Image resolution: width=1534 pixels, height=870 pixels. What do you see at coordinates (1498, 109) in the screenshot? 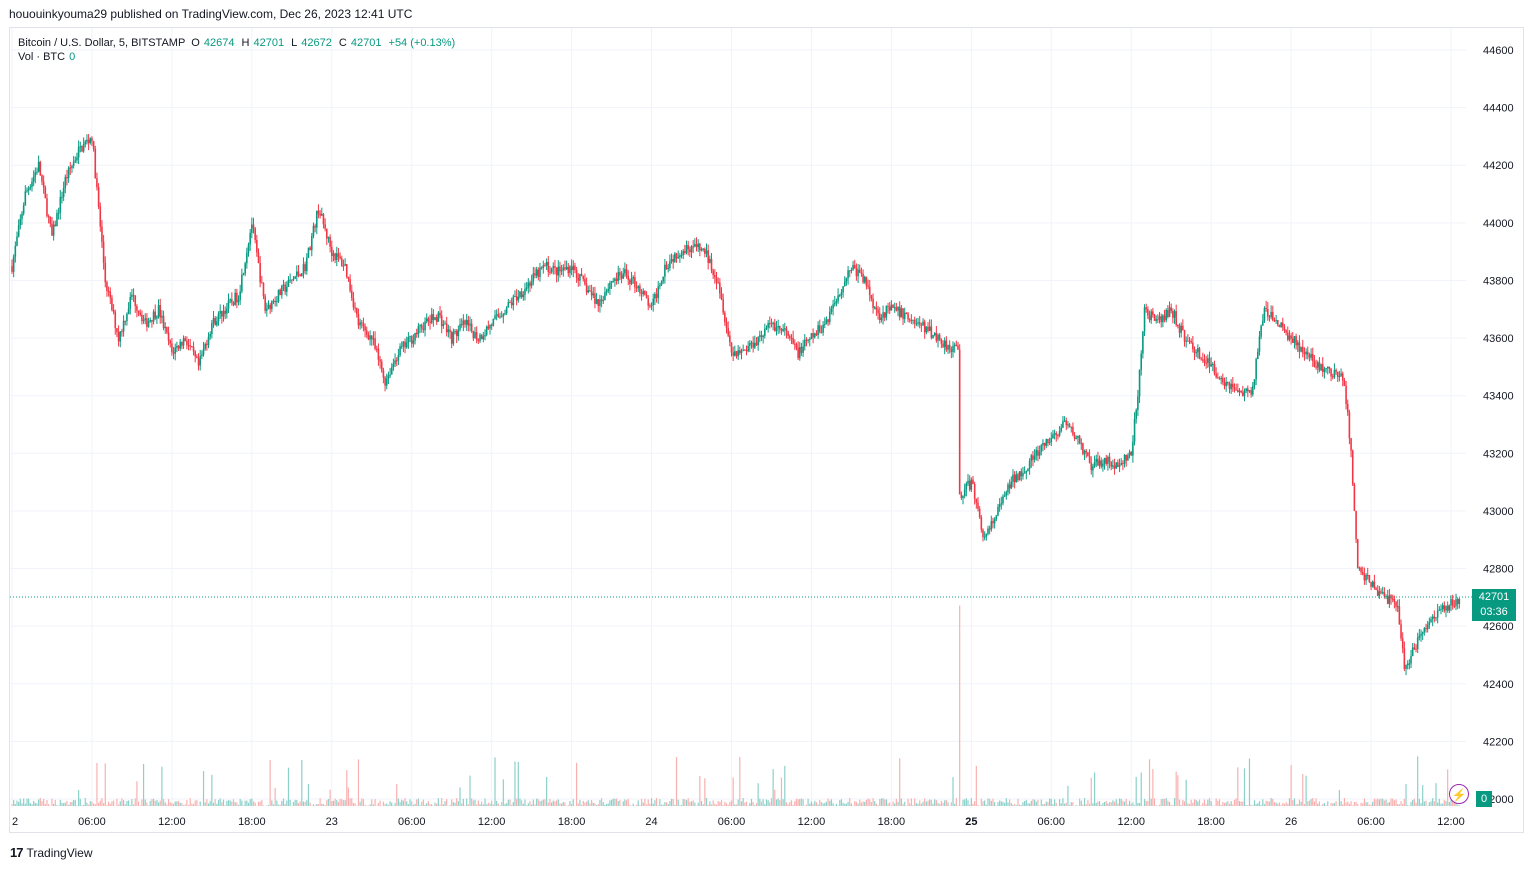
I see `price-tick-label: 44400` at bounding box center [1498, 109].